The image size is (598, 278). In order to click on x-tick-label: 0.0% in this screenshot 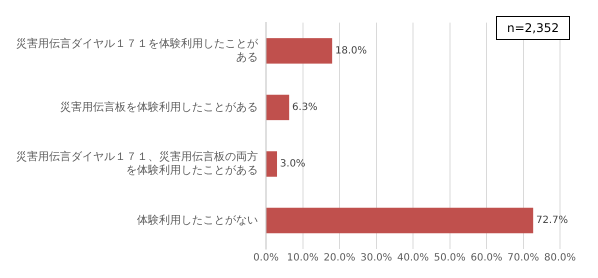, I will do `click(266, 258)`.